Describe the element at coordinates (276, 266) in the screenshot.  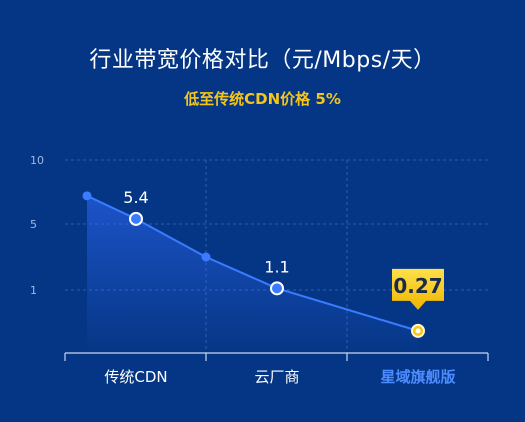
I see `data-label: 1.1` at that location.